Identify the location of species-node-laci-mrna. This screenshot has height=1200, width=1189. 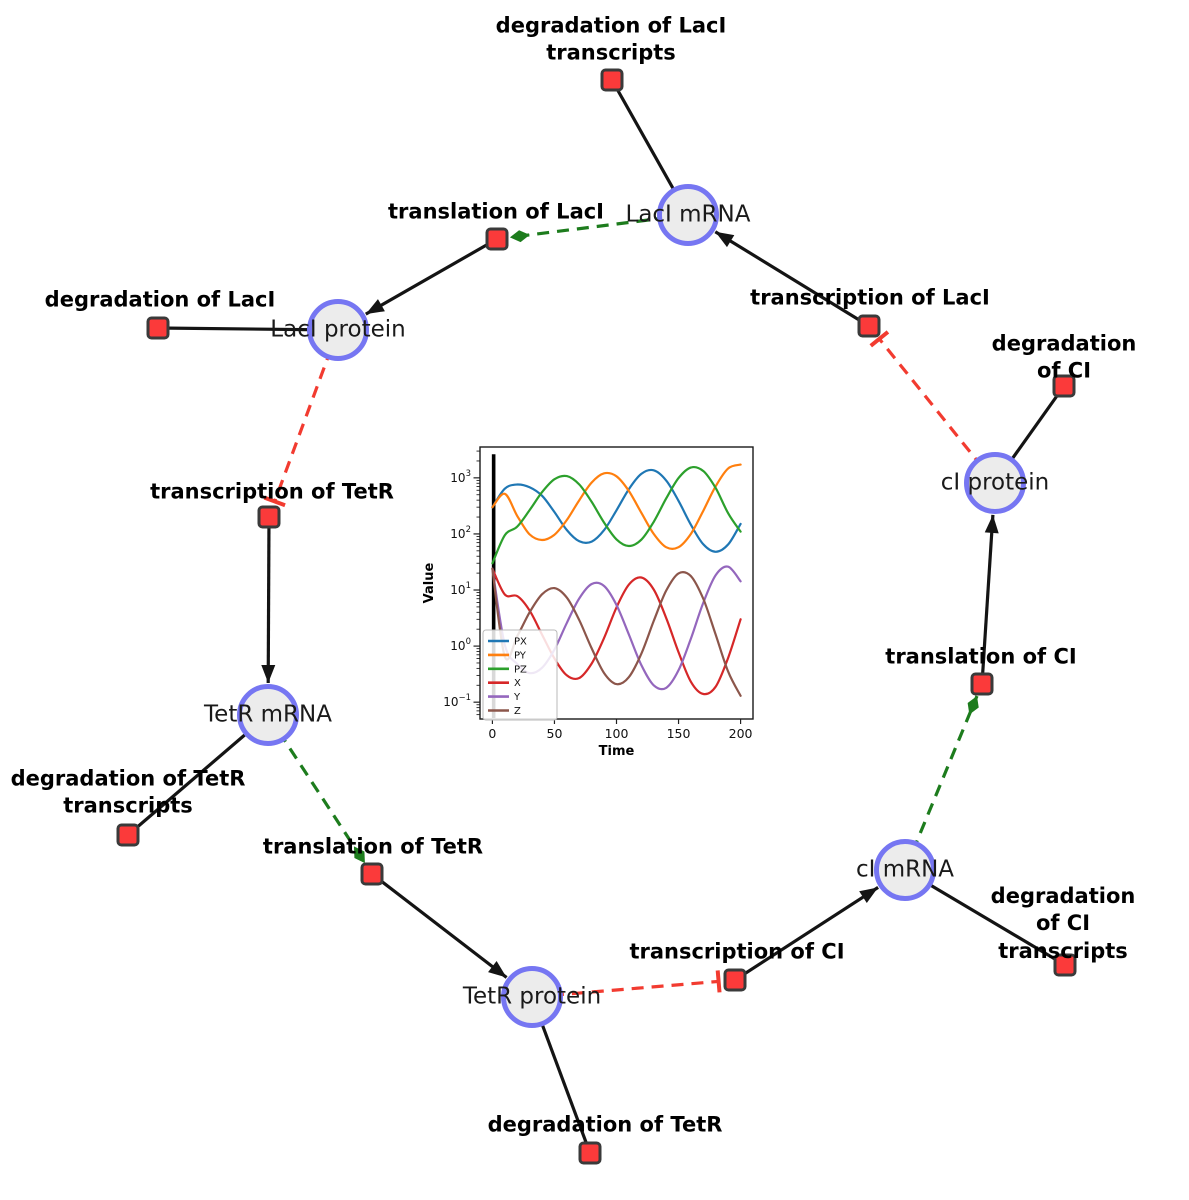
(688, 215).